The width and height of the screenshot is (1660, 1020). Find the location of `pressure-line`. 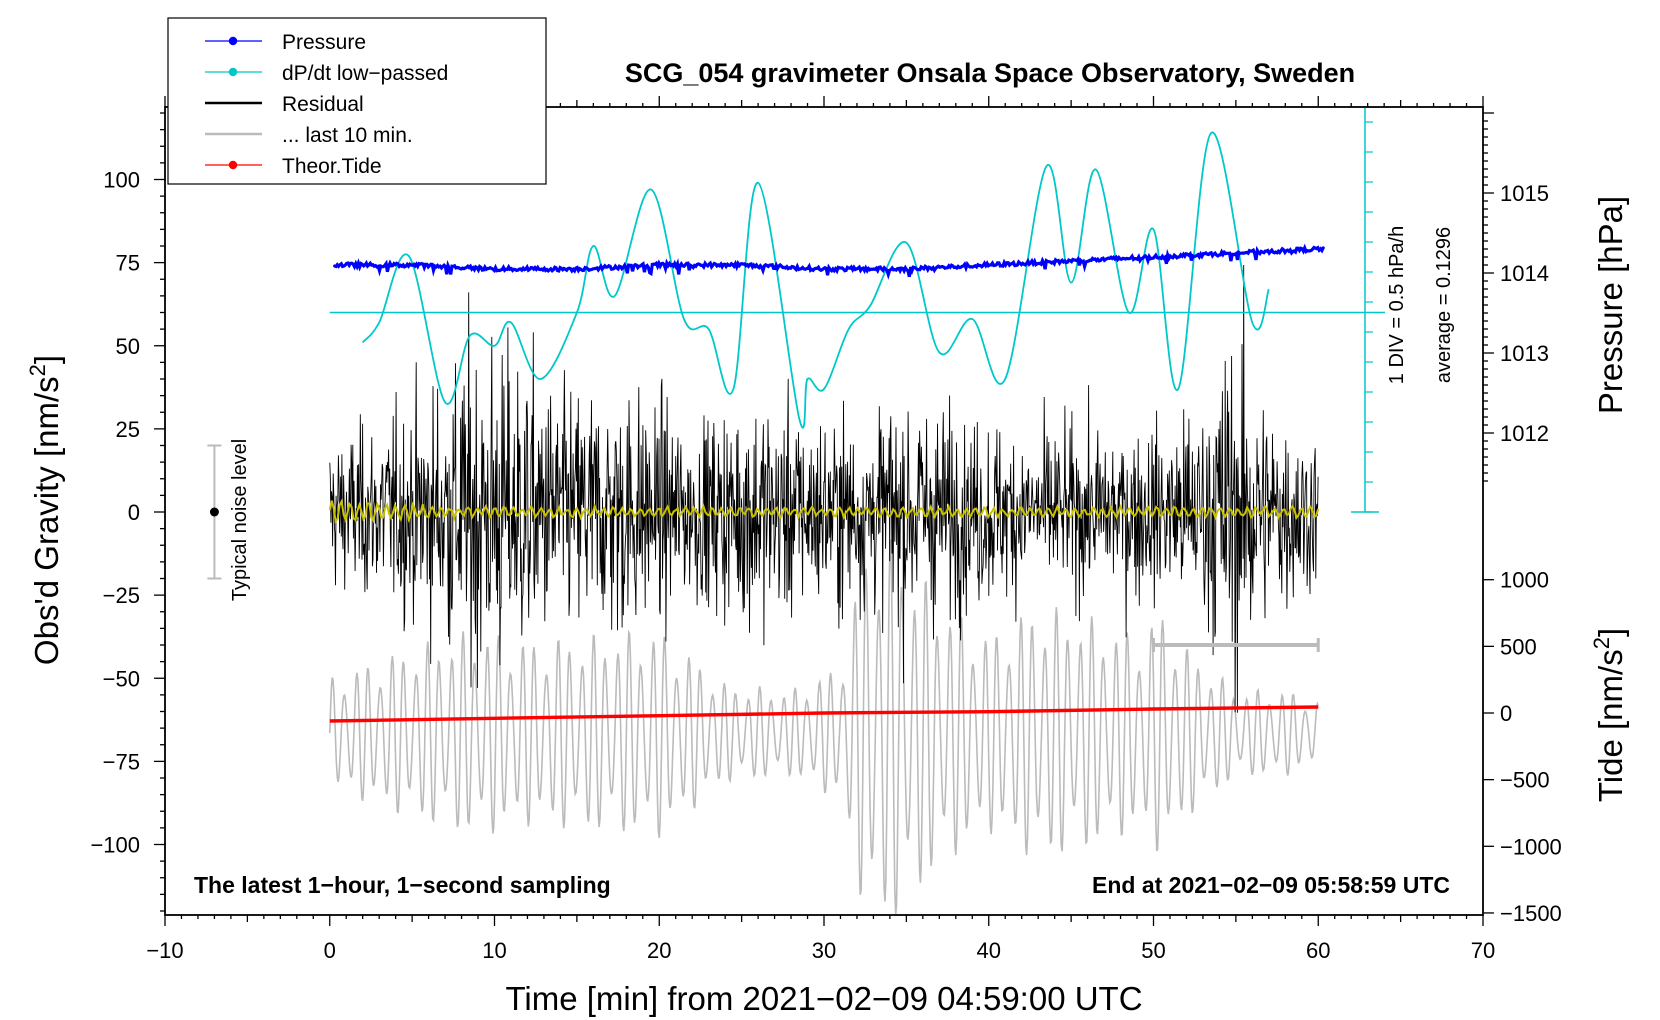

pressure-line is located at coordinates (829, 261).